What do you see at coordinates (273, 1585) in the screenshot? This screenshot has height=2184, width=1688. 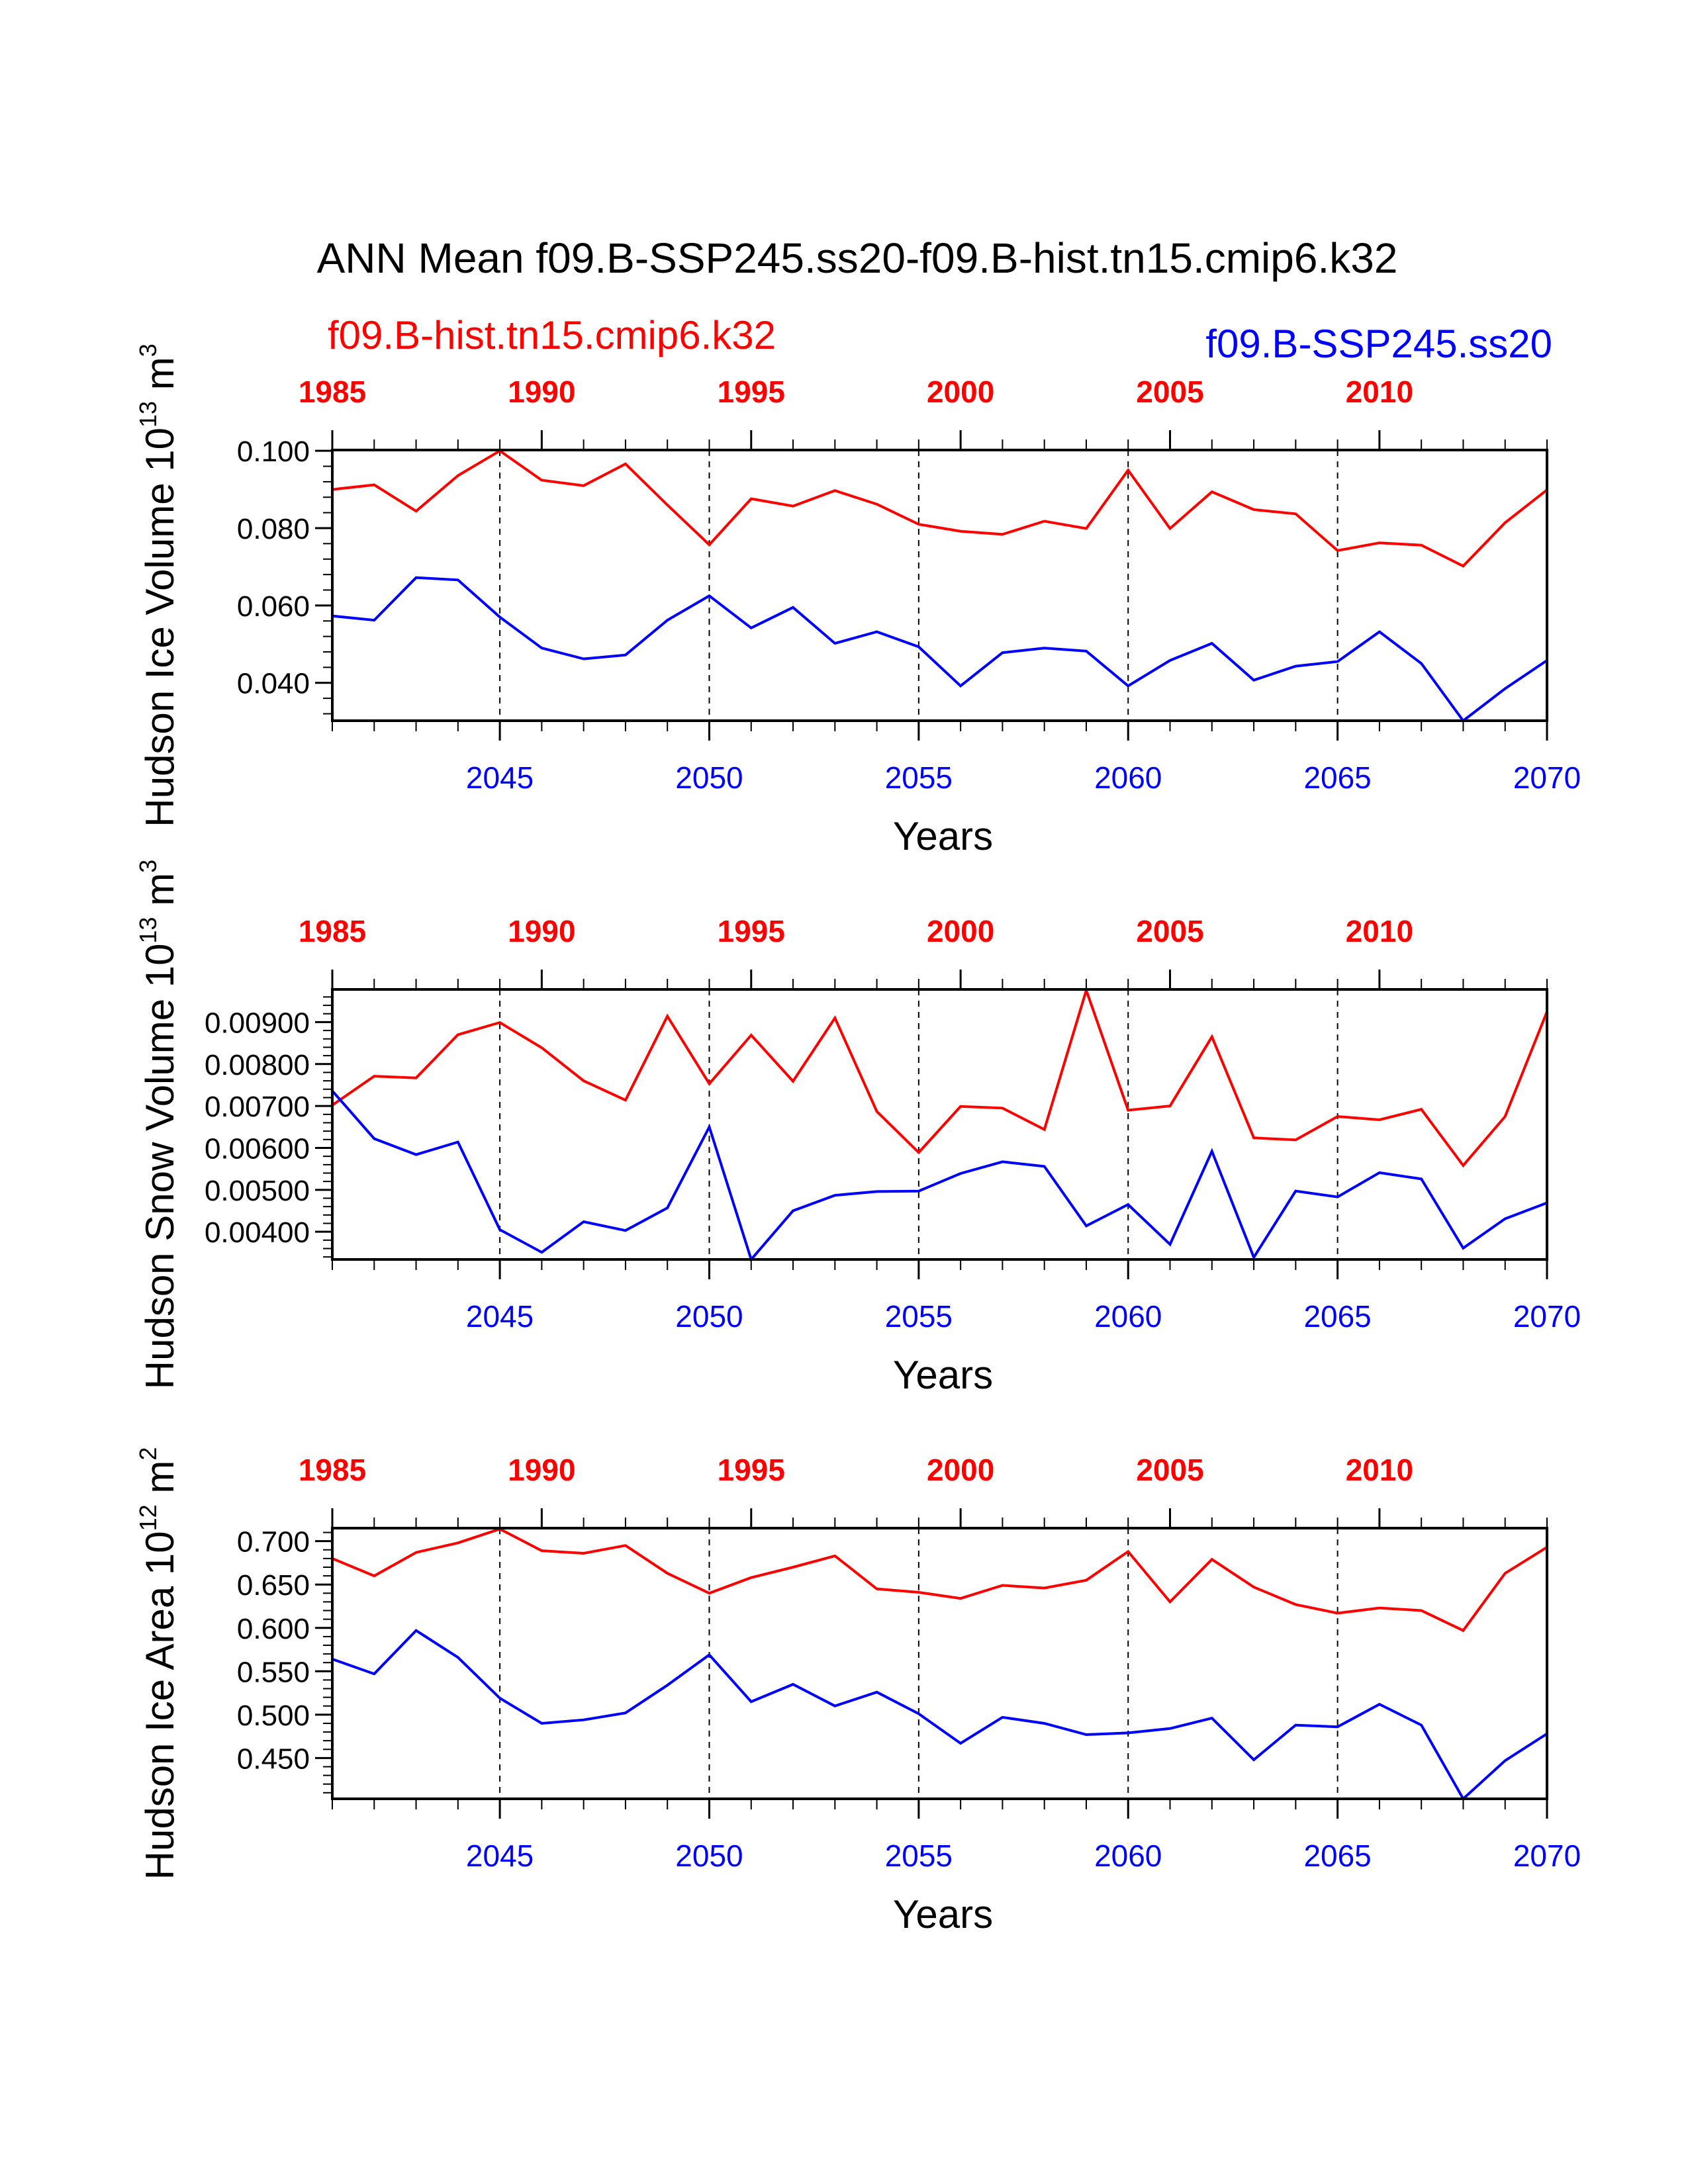 I see `y-tick-label: 0.650` at bounding box center [273, 1585].